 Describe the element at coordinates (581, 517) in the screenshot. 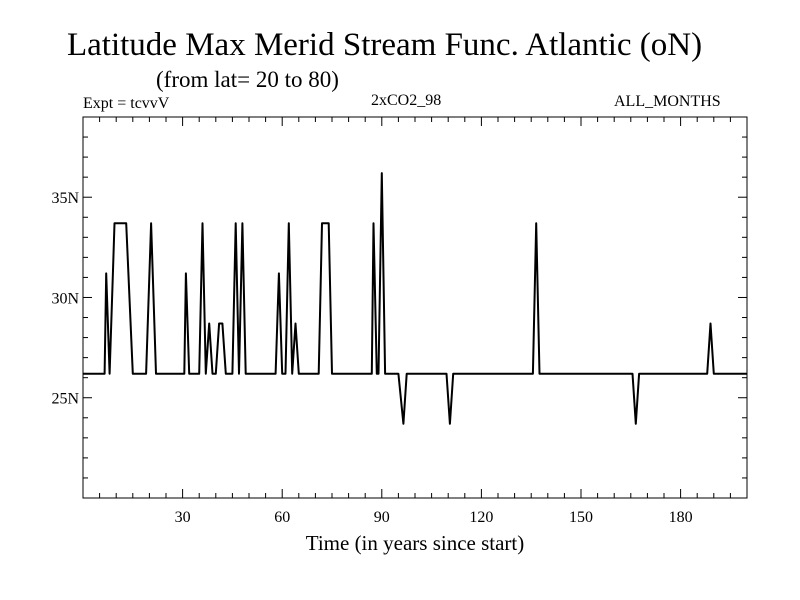

I see `x-tick-label: 150` at that location.